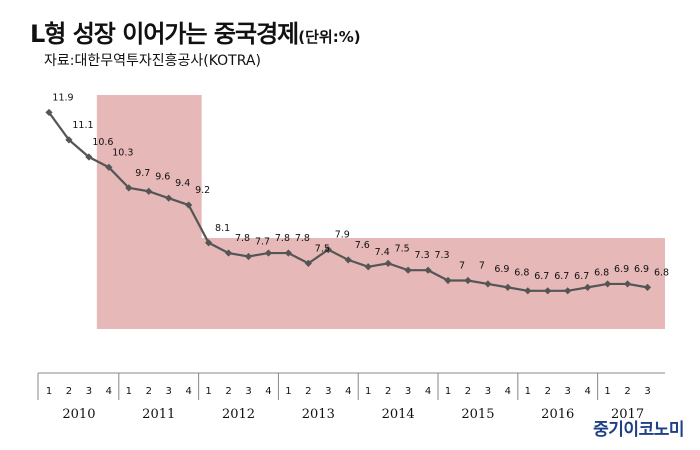  Describe the element at coordinates (158, 414) in the screenshot. I see `year-label: 2011` at that location.